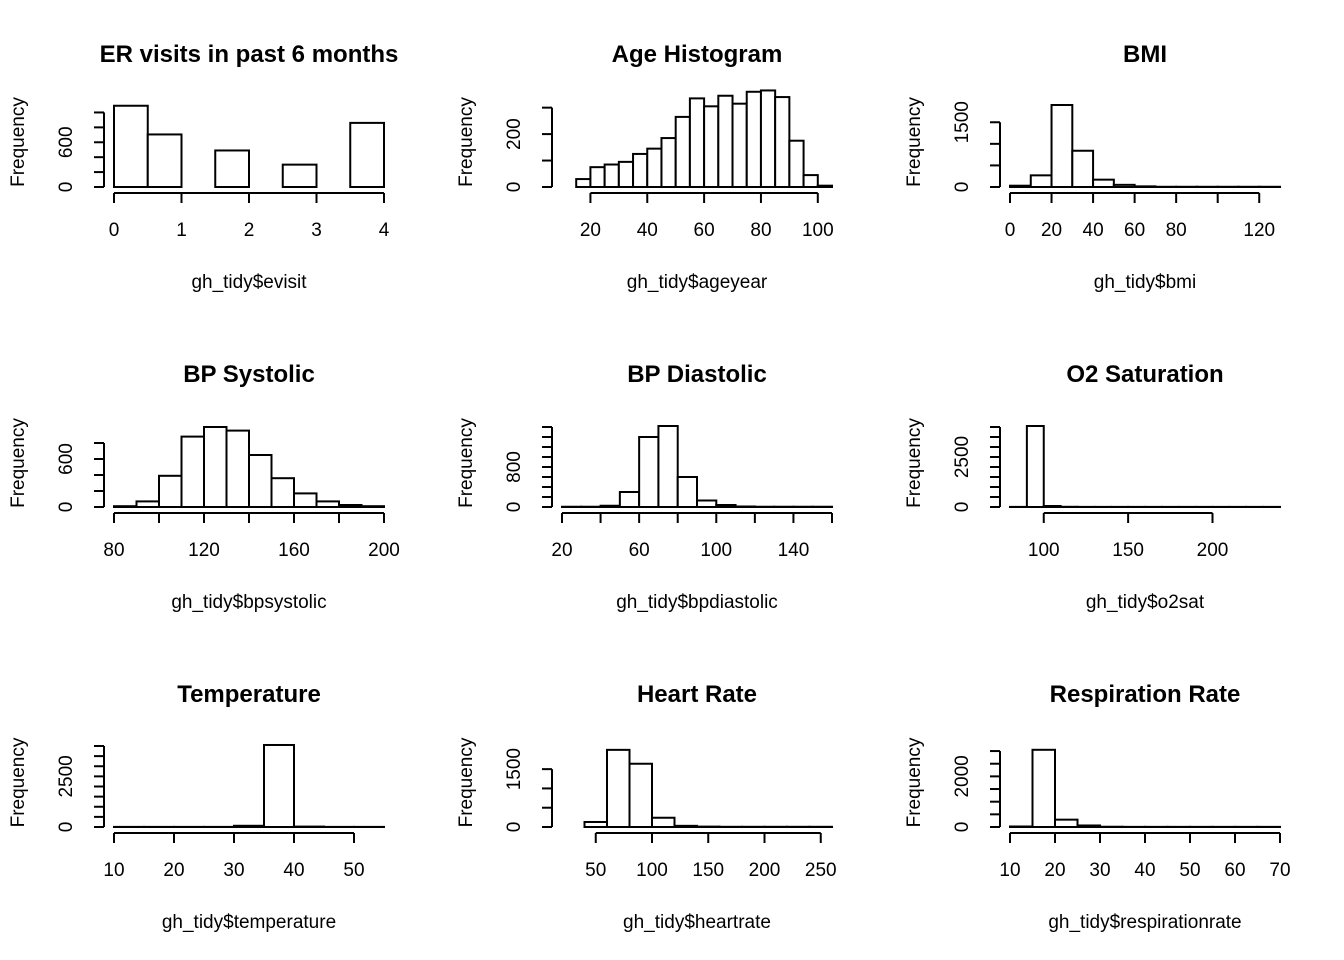 The height and width of the screenshot is (960, 1344). What do you see at coordinates (294, 550) in the screenshot?
I see `x-tick-label: 160` at bounding box center [294, 550].